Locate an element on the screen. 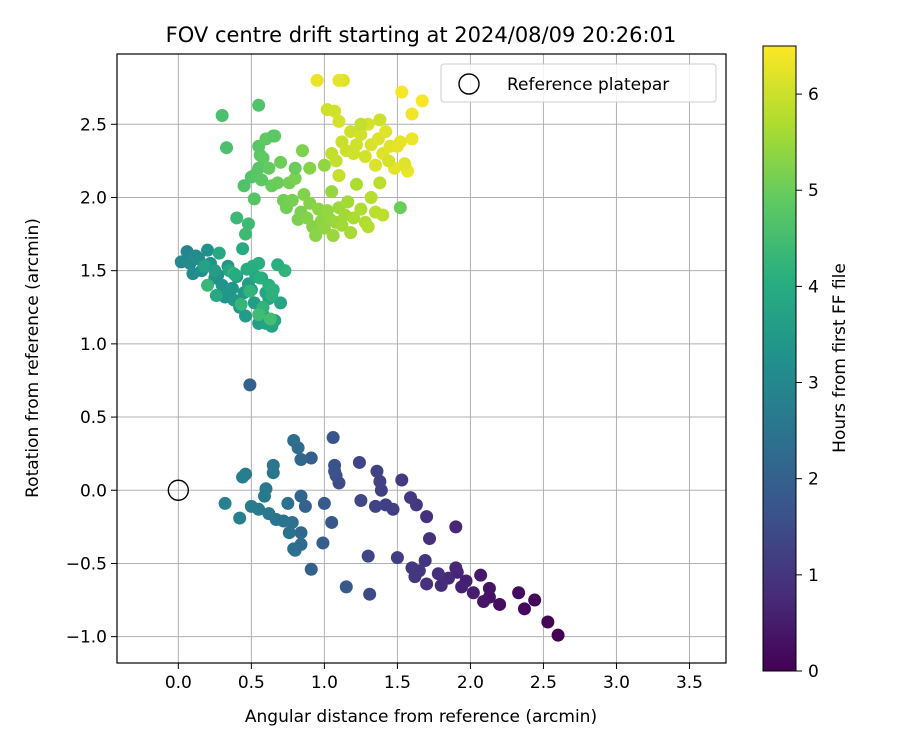 The width and height of the screenshot is (900, 750). reference-platepar-marker is located at coordinates (178, 490).